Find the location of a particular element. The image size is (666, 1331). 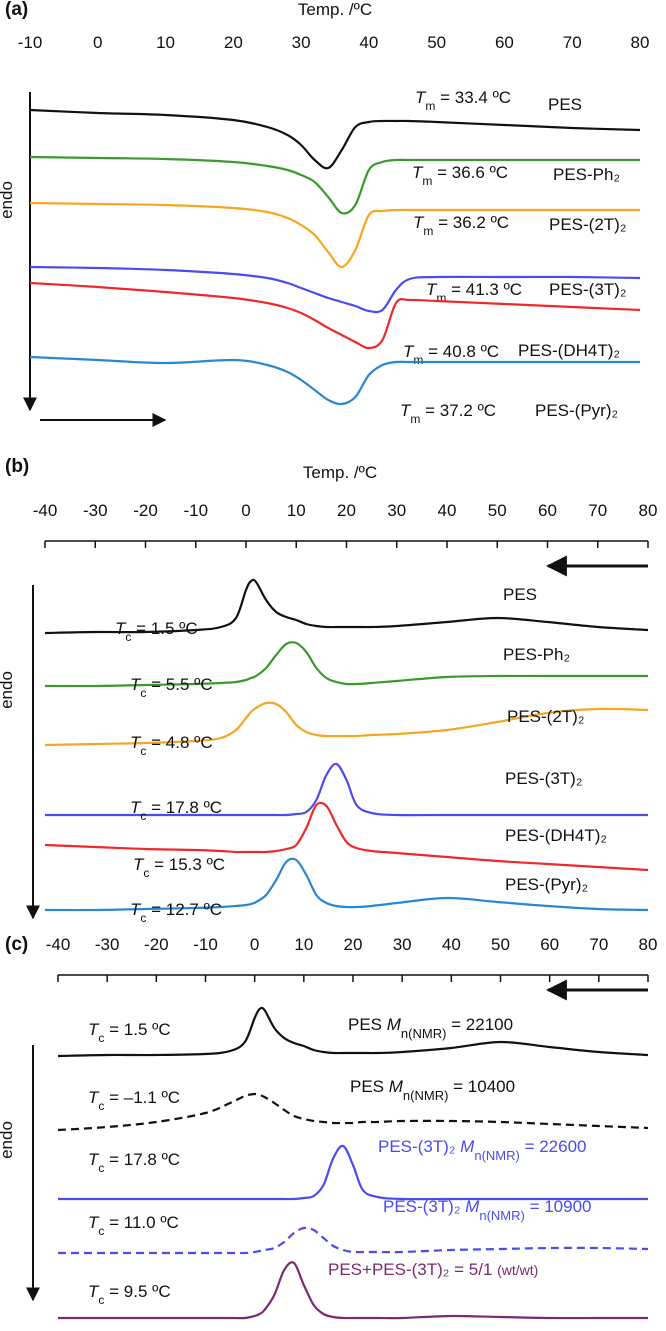

annotation: Tc = 12.7 ºC is located at coordinates (176, 912).